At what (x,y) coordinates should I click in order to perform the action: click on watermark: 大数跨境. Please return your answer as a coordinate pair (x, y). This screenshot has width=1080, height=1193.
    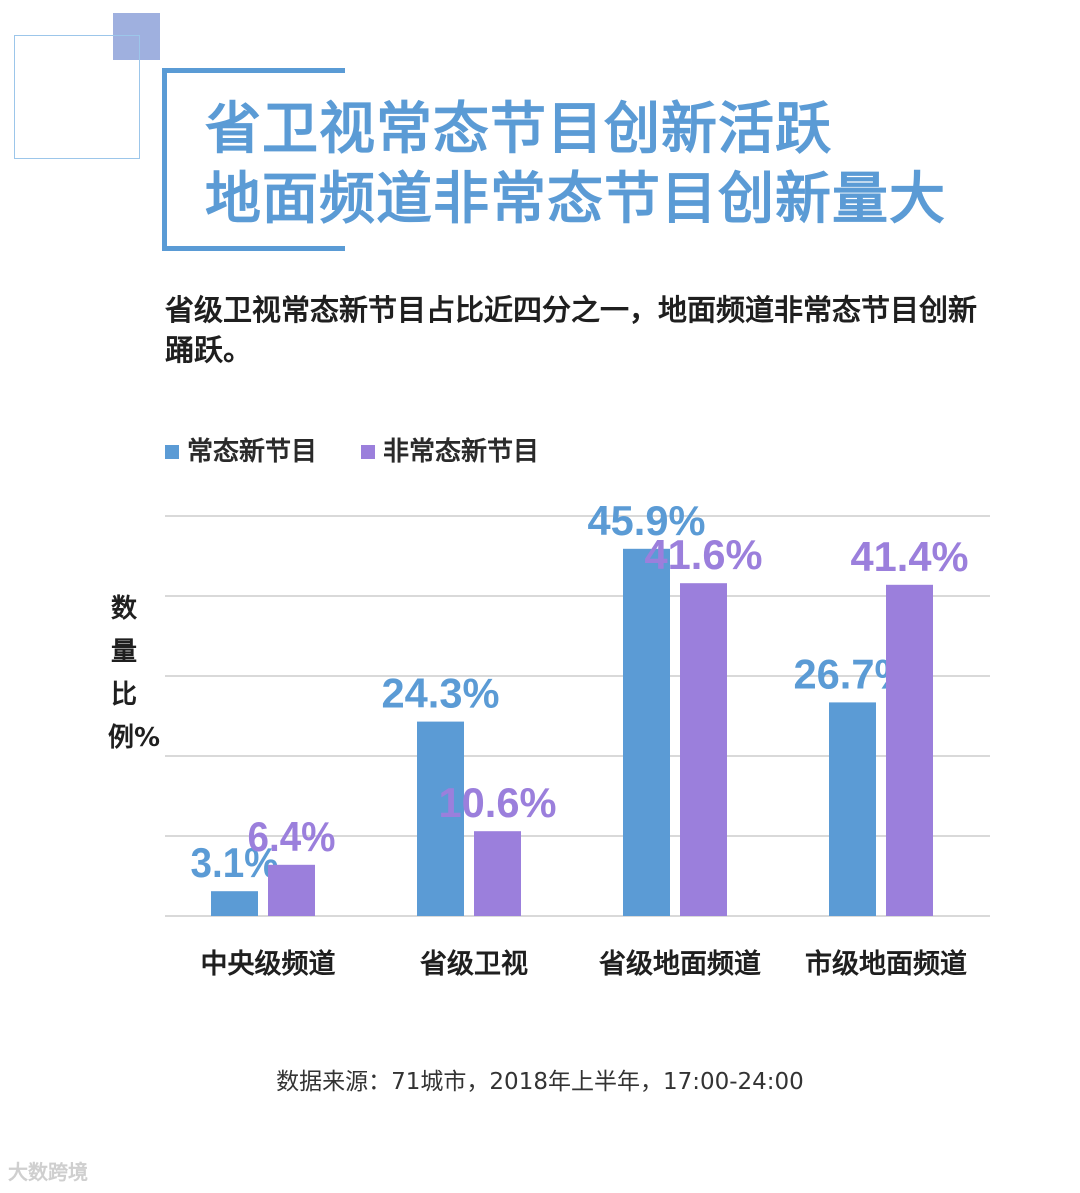
    Looking at the image, I should click on (48, 1172).